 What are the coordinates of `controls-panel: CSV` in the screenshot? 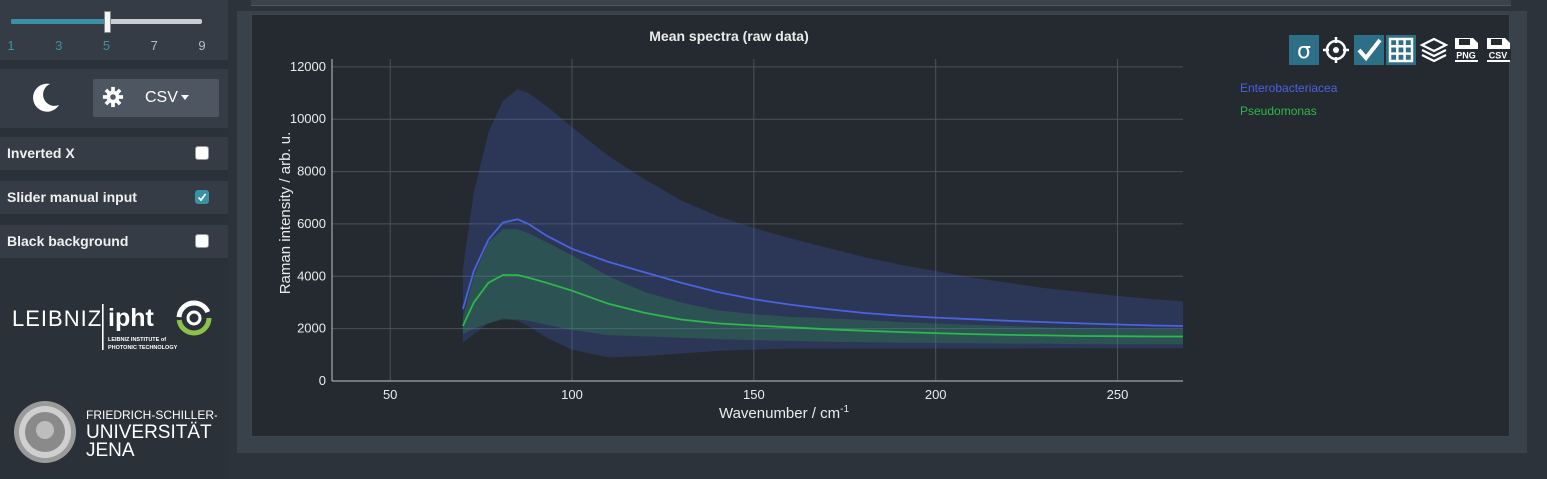 It's located at (114, 98).